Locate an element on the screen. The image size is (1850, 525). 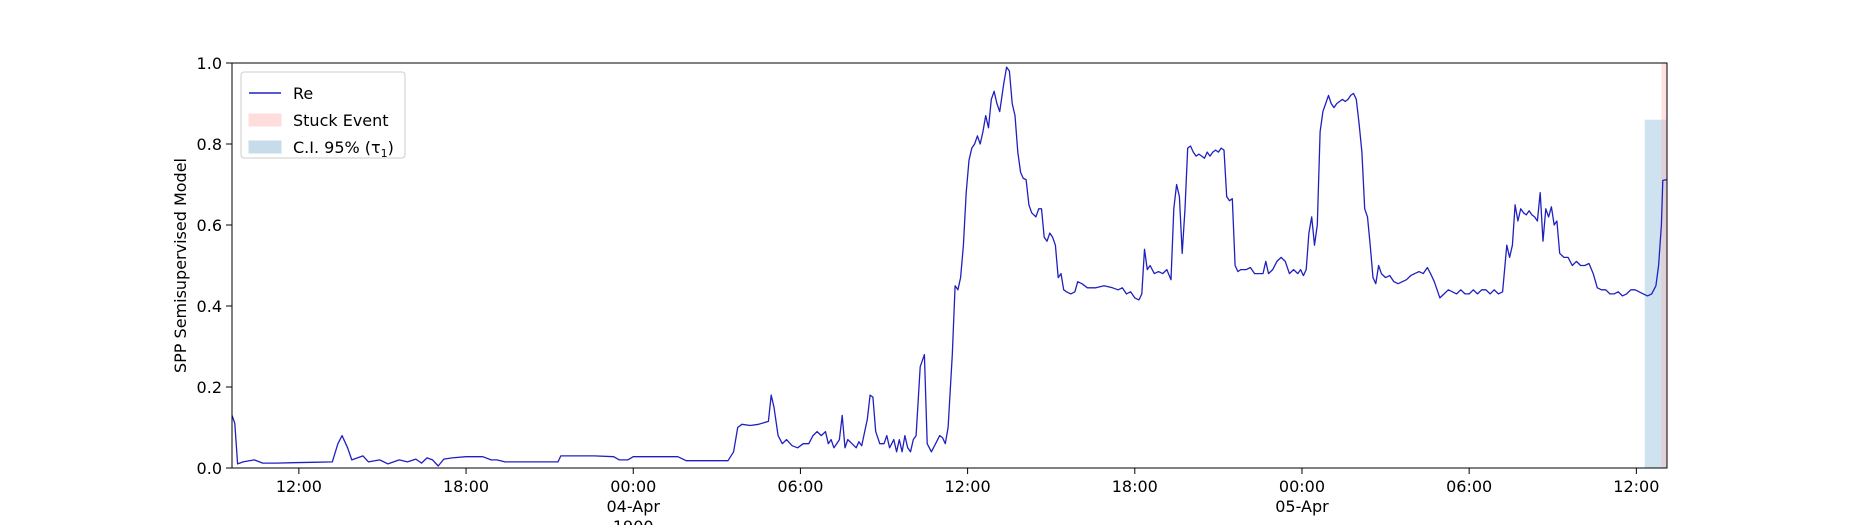
y-tick-label: 0.0 is located at coordinates (209, 468).